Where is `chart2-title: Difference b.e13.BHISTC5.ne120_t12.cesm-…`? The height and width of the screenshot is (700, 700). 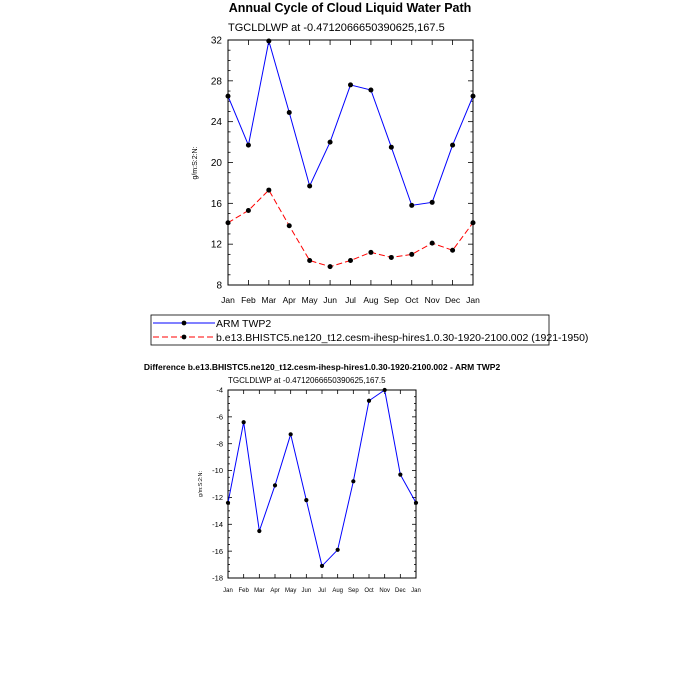
chart2-title: Difference b.e13.BHISTC5.ne120_t12.cesm-… is located at coordinates (322, 367).